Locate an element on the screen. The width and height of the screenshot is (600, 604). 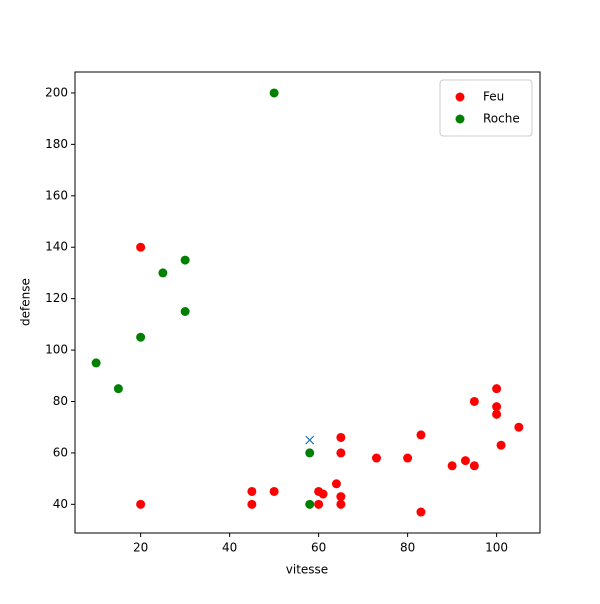
y-tick-label: 200 is located at coordinates (56, 92).